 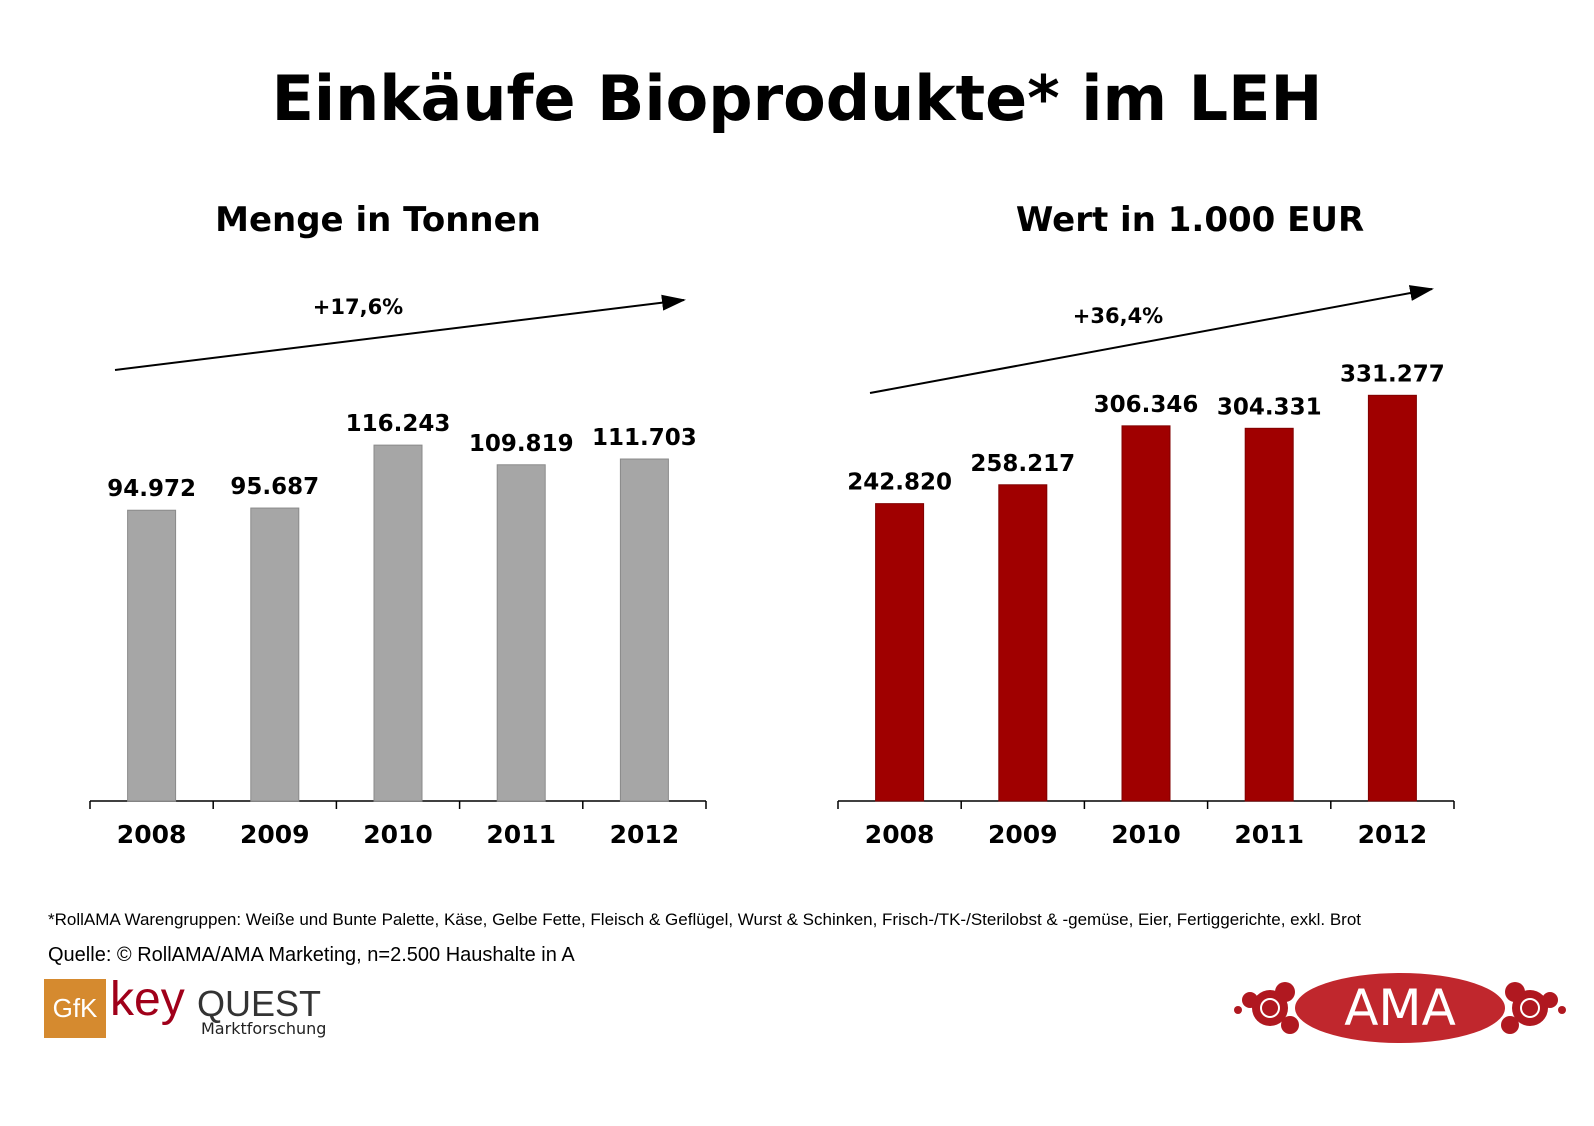 What do you see at coordinates (797, 98) in the screenshot?
I see `page-title: Einkäufe Bioprodukte* im LEH` at bounding box center [797, 98].